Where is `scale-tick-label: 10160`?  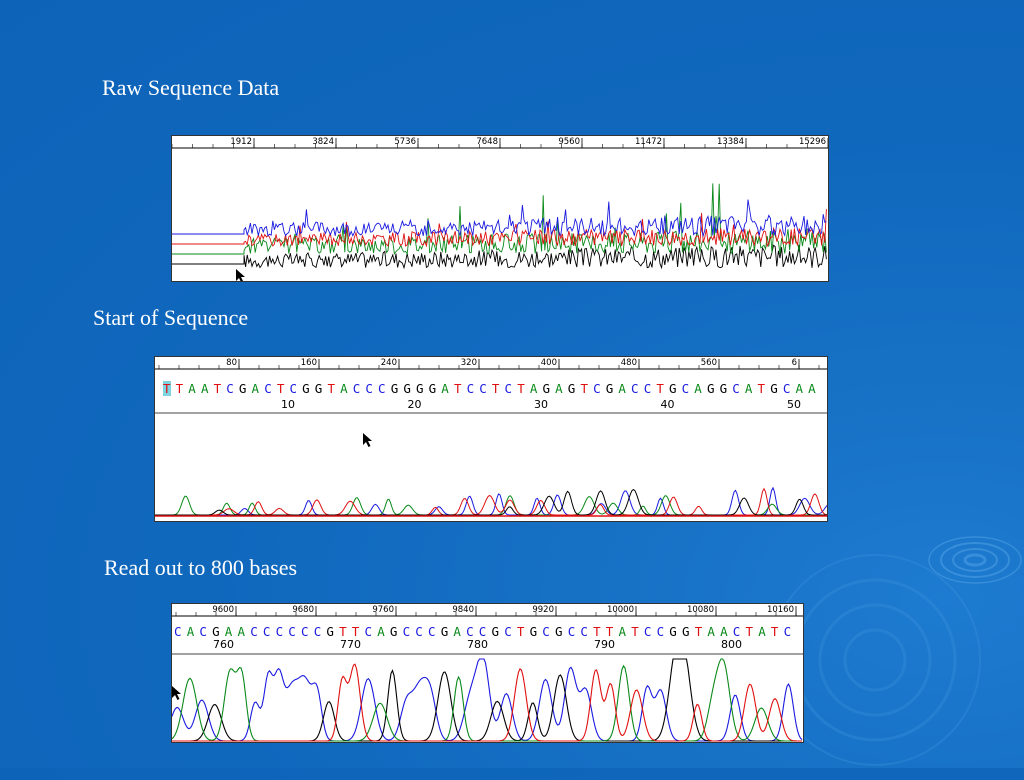
scale-tick-label: 10160 is located at coordinates (780, 610).